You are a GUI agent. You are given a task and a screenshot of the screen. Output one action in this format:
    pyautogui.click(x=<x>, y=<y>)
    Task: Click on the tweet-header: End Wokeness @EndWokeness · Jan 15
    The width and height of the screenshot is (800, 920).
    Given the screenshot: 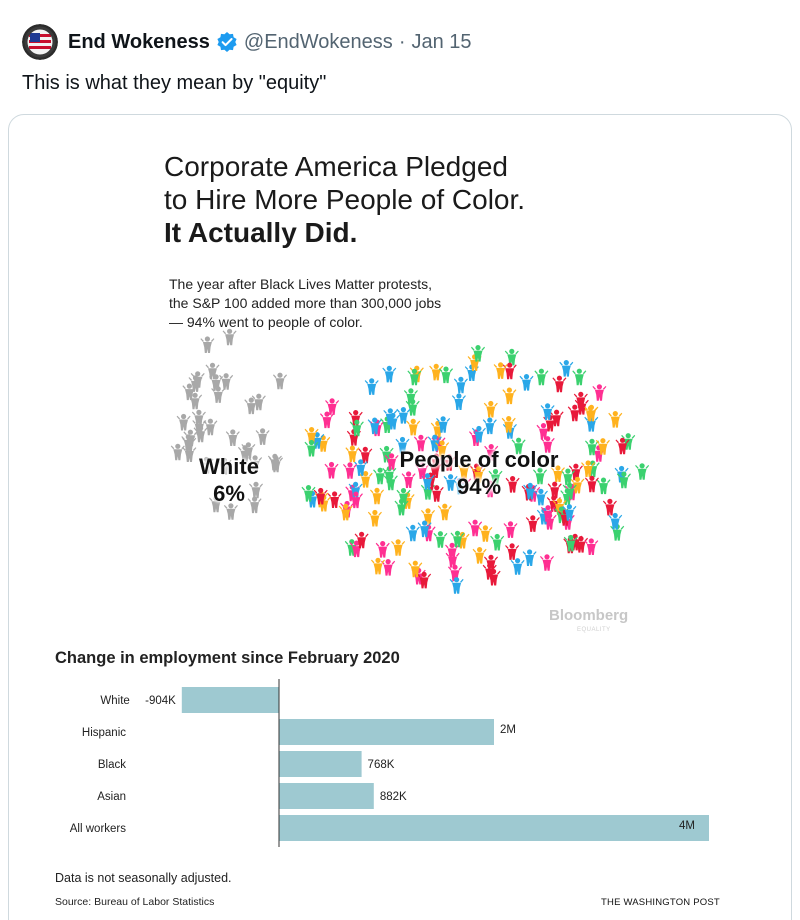 What is the action you would take?
    pyautogui.click(x=247, y=42)
    